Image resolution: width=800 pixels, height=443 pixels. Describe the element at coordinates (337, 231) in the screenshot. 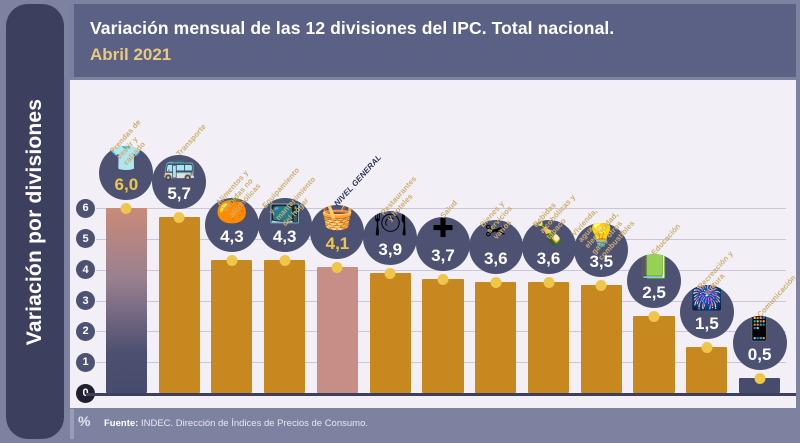

I see `value-badge-4: 🧺 4,1` at that location.